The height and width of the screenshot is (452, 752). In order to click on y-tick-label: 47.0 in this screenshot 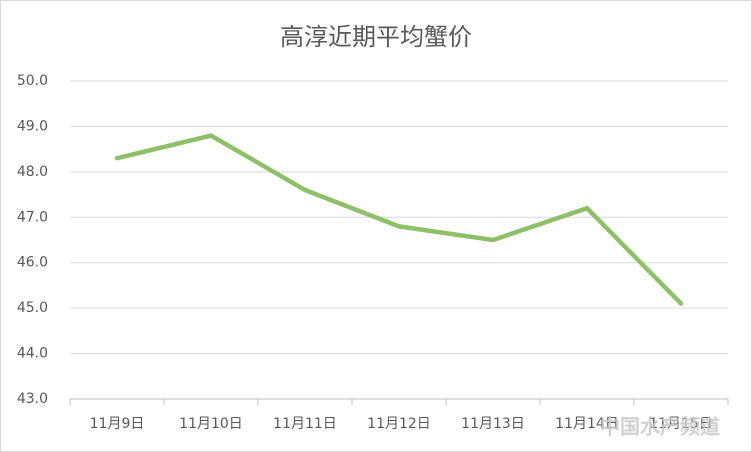, I will do `click(32, 217)`.